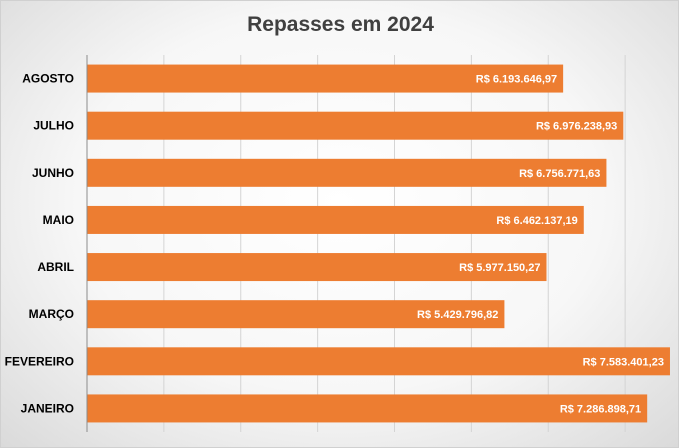 Image resolution: width=679 pixels, height=448 pixels. I want to click on category-label: ABRIL, so click(55, 267).